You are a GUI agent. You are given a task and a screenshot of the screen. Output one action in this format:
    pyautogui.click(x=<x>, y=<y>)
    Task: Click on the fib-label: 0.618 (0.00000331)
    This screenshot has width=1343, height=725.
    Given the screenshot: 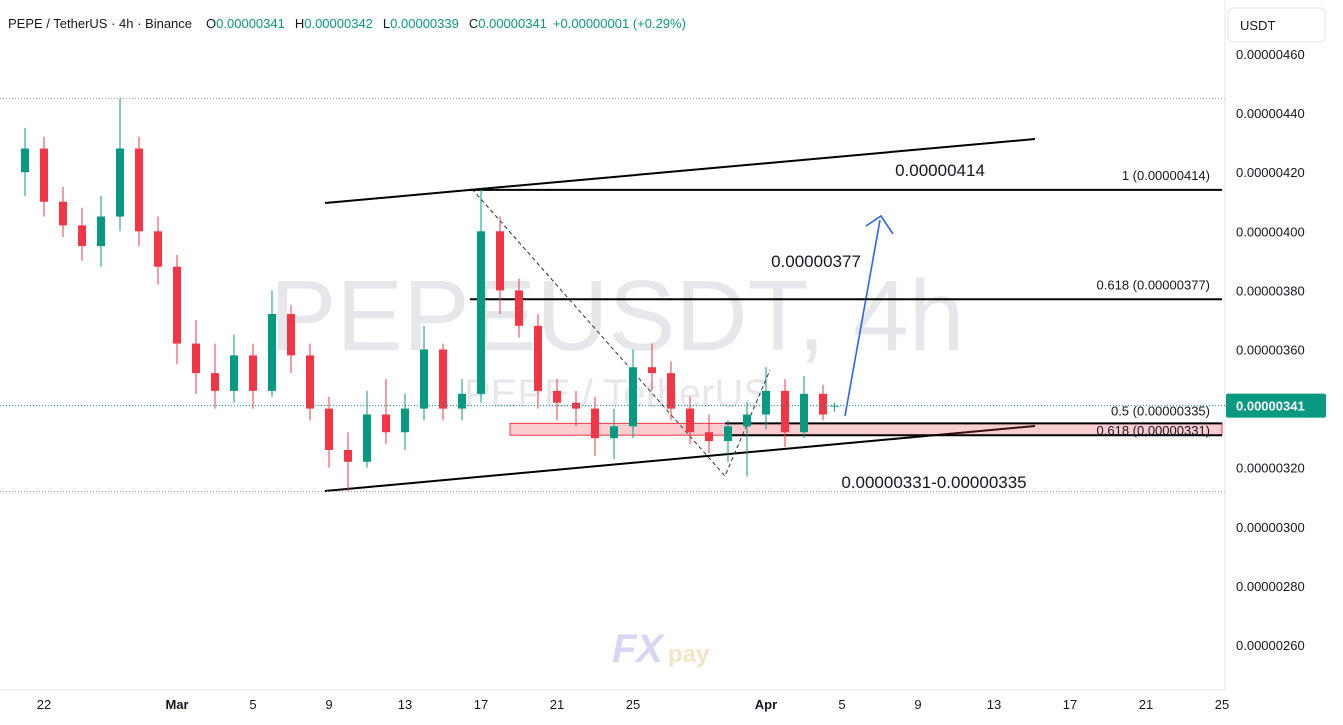 What is the action you would take?
    pyautogui.click(x=1153, y=430)
    